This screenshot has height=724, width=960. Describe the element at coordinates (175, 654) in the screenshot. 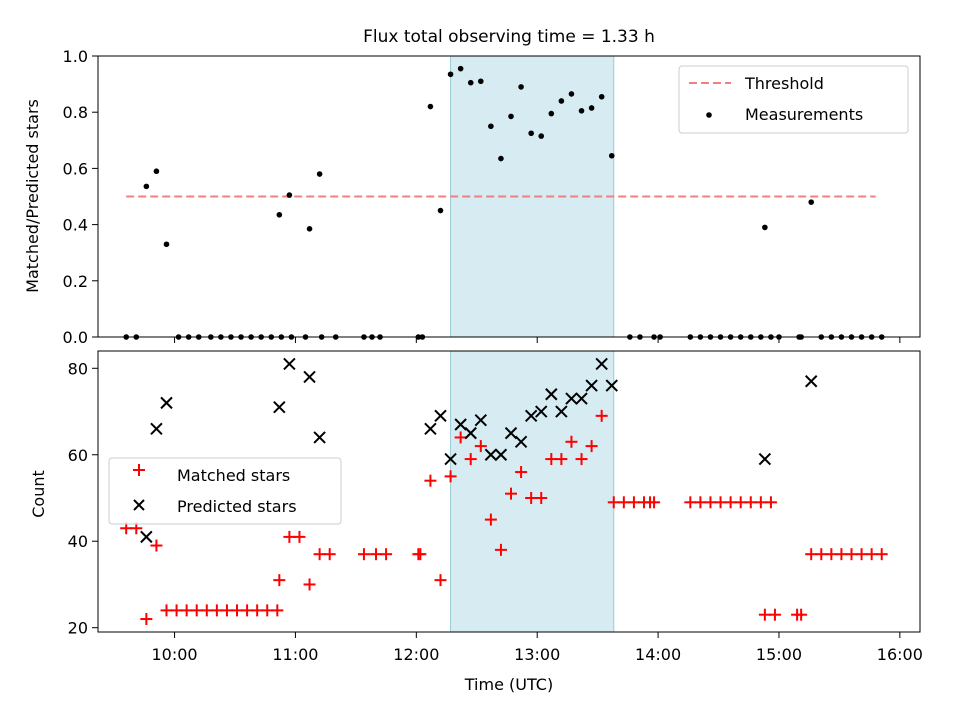

I see `x-tick-label: 10:00` at that location.